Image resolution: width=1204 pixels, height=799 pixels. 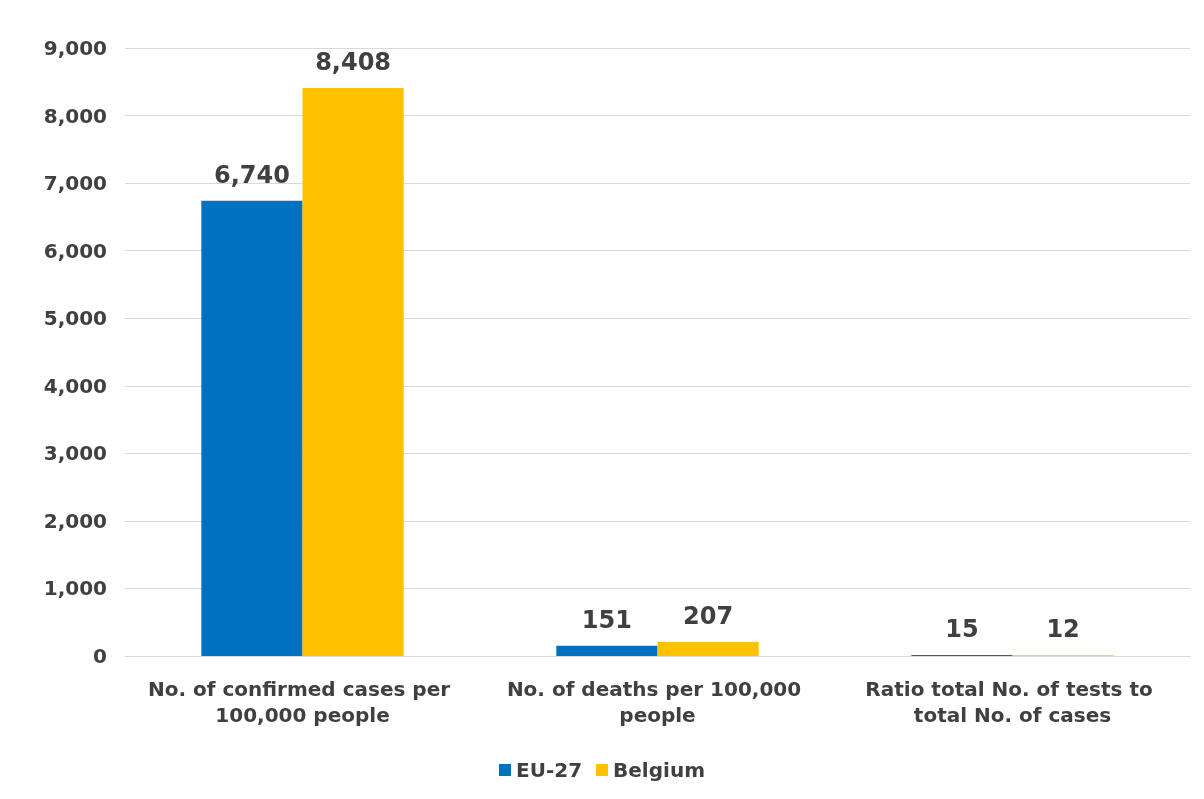 I want to click on data-label: 207, so click(x=708, y=616).